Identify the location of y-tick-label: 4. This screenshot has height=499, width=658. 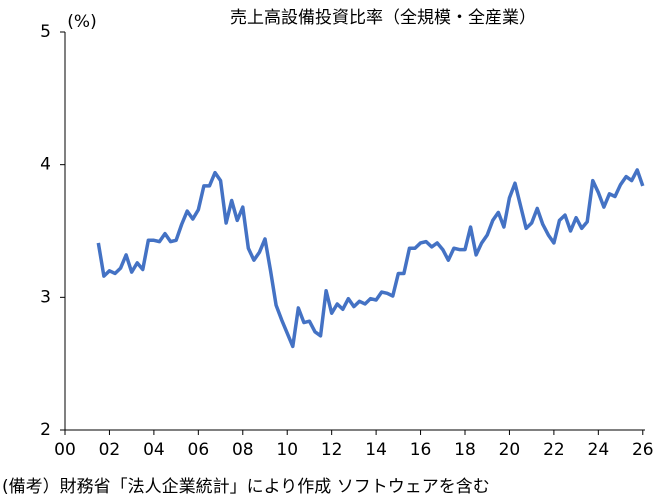
(45, 165).